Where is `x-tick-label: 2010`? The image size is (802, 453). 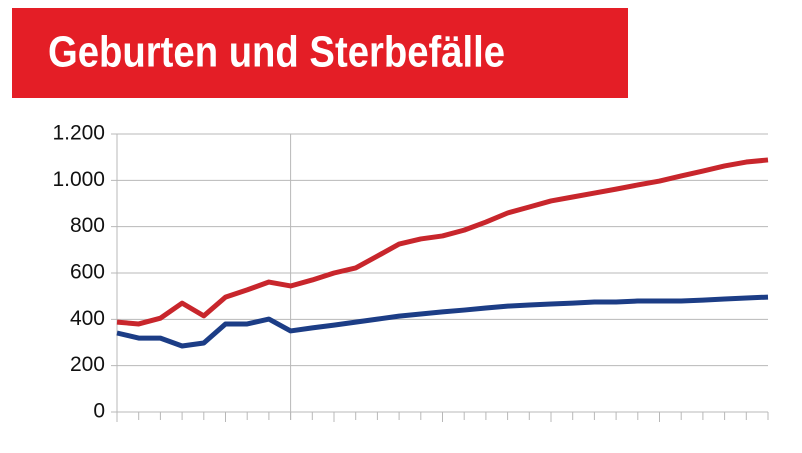
x-tick-label: 2010 is located at coordinates (117, 451).